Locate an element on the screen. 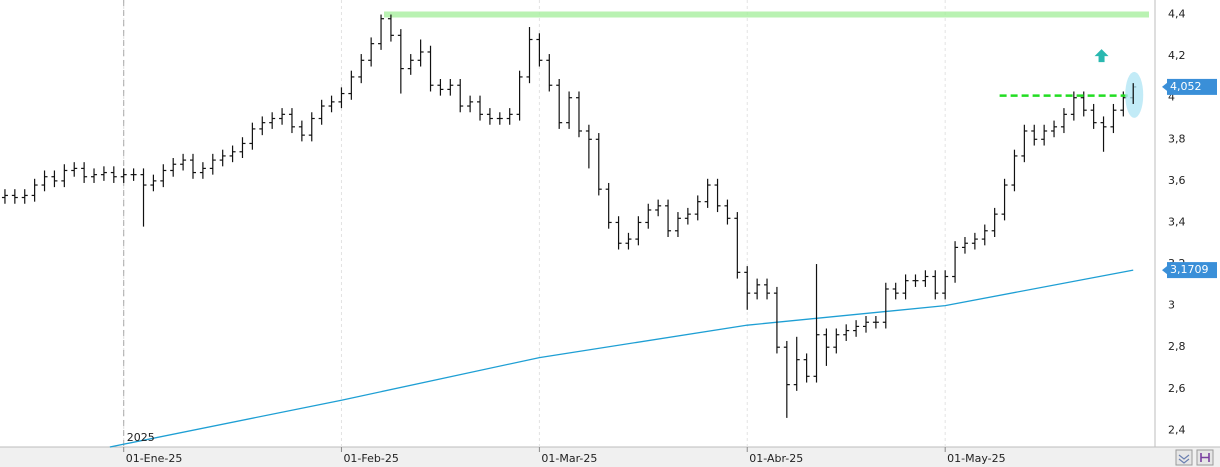 Image resolution: width=1220 pixels, height=467 pixels. x-tick-label: 01-Ene-25 is located at coordinates (154, 458).